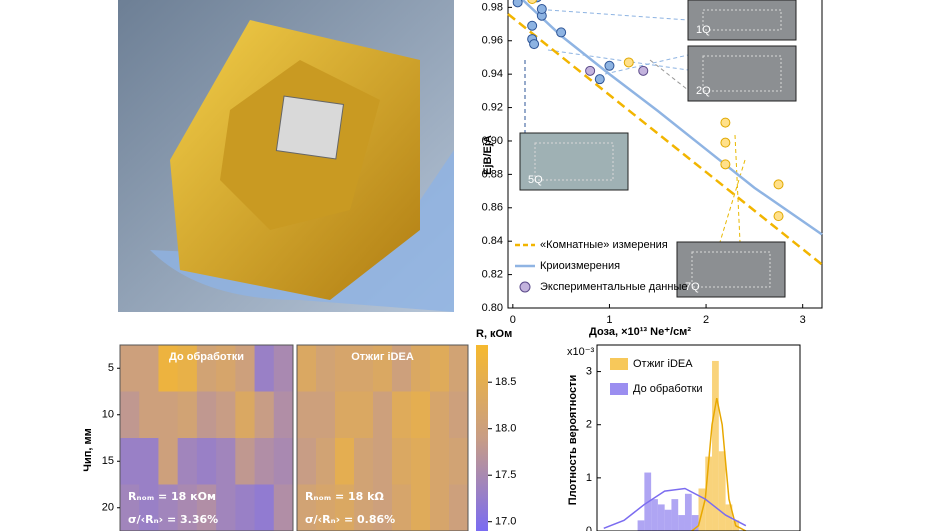  I want to click on plot-frame, so click(698, 437).